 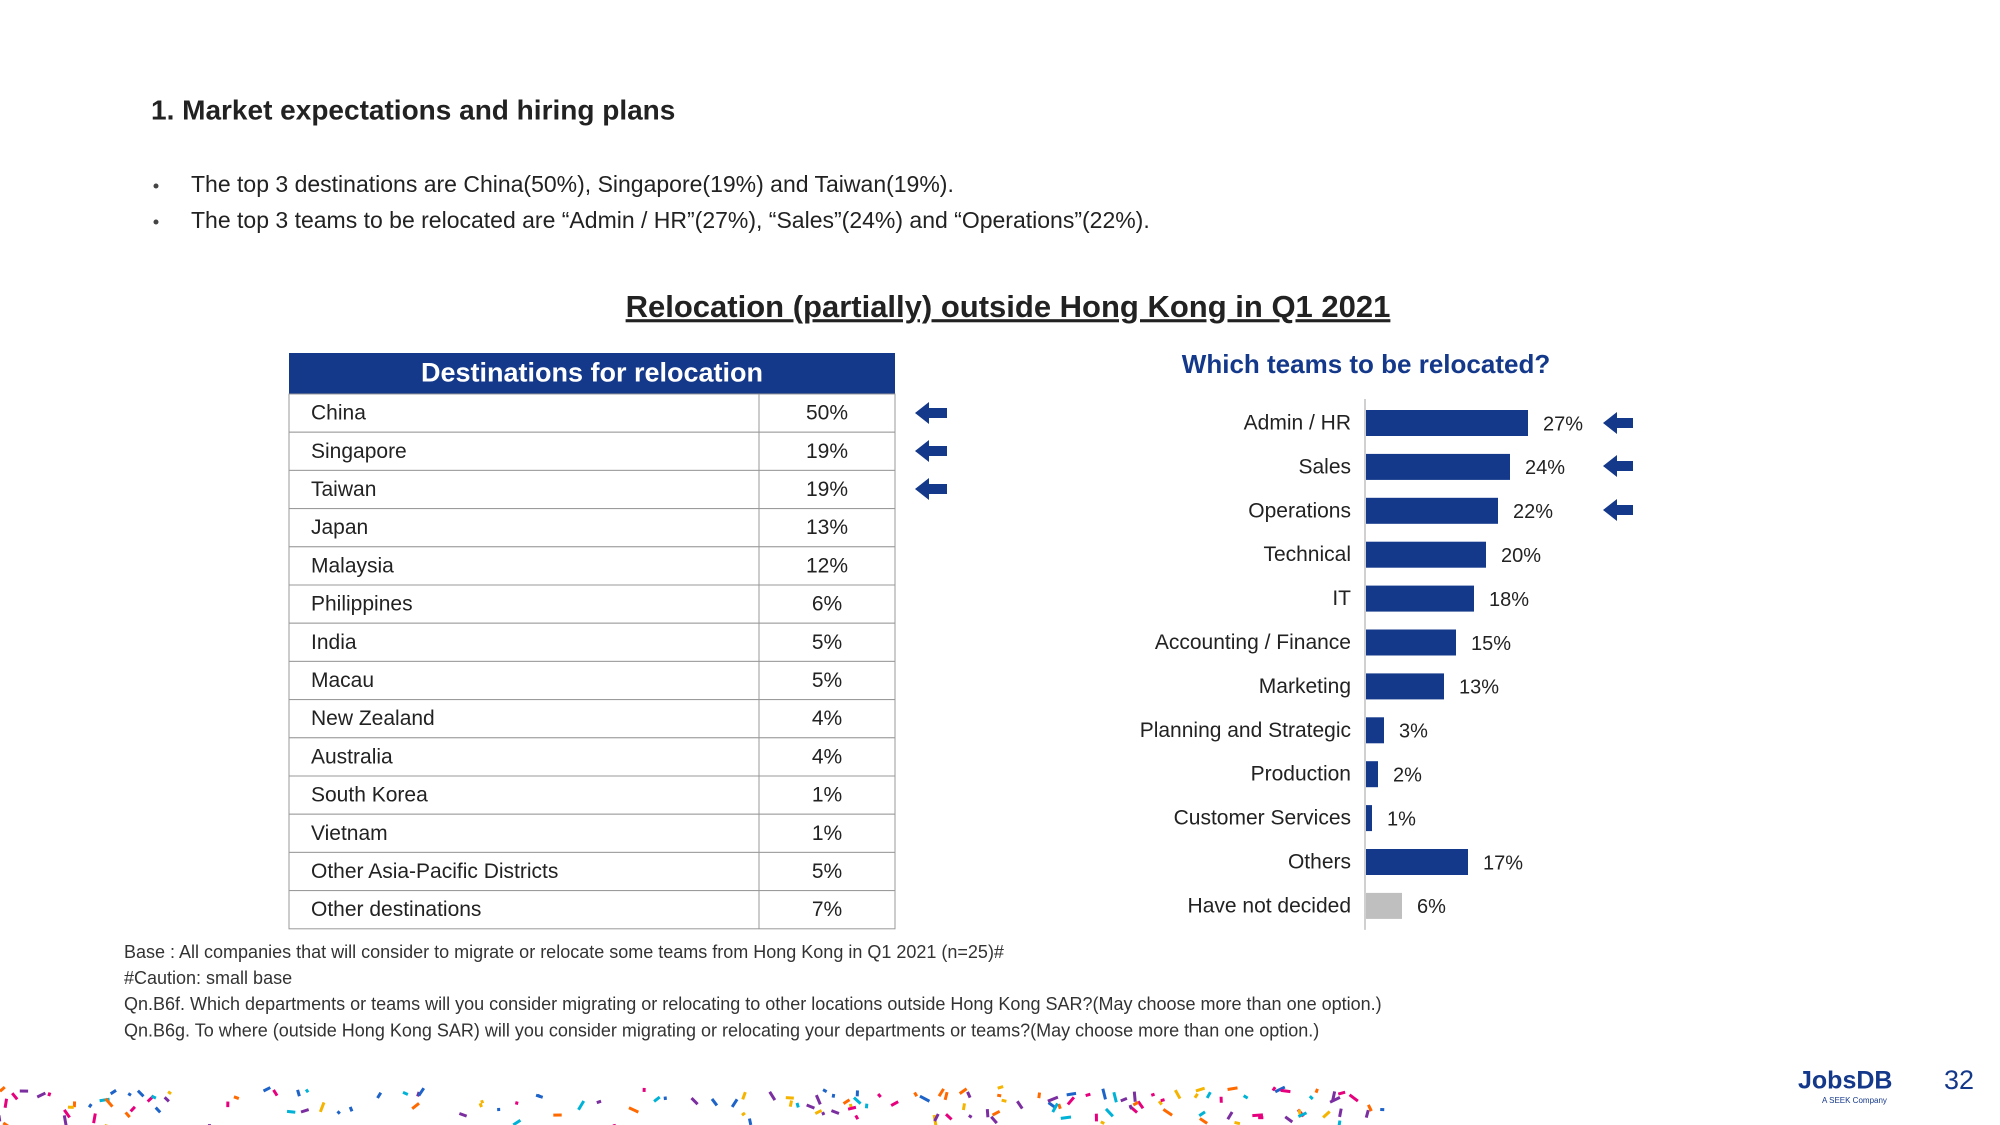 I want to click on table-cell: Malaysia, so click(x=352, y=565).